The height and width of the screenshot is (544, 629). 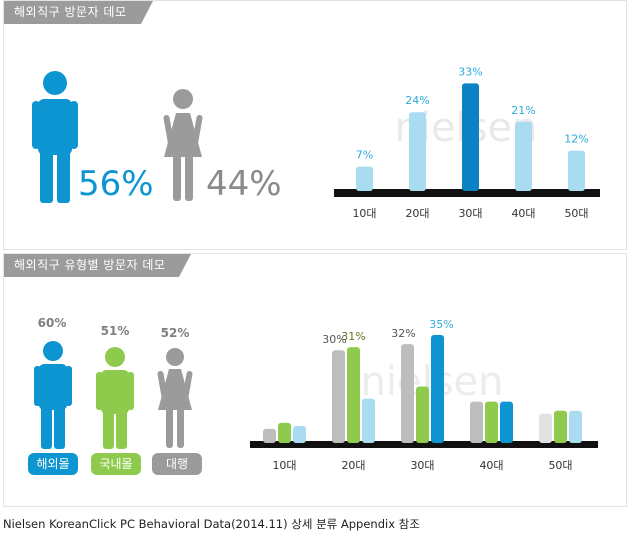 What do you see at coordinates (115, 331) in the screenshot?
I see `group-percentage: 51%` at bounding box center [115, 331].